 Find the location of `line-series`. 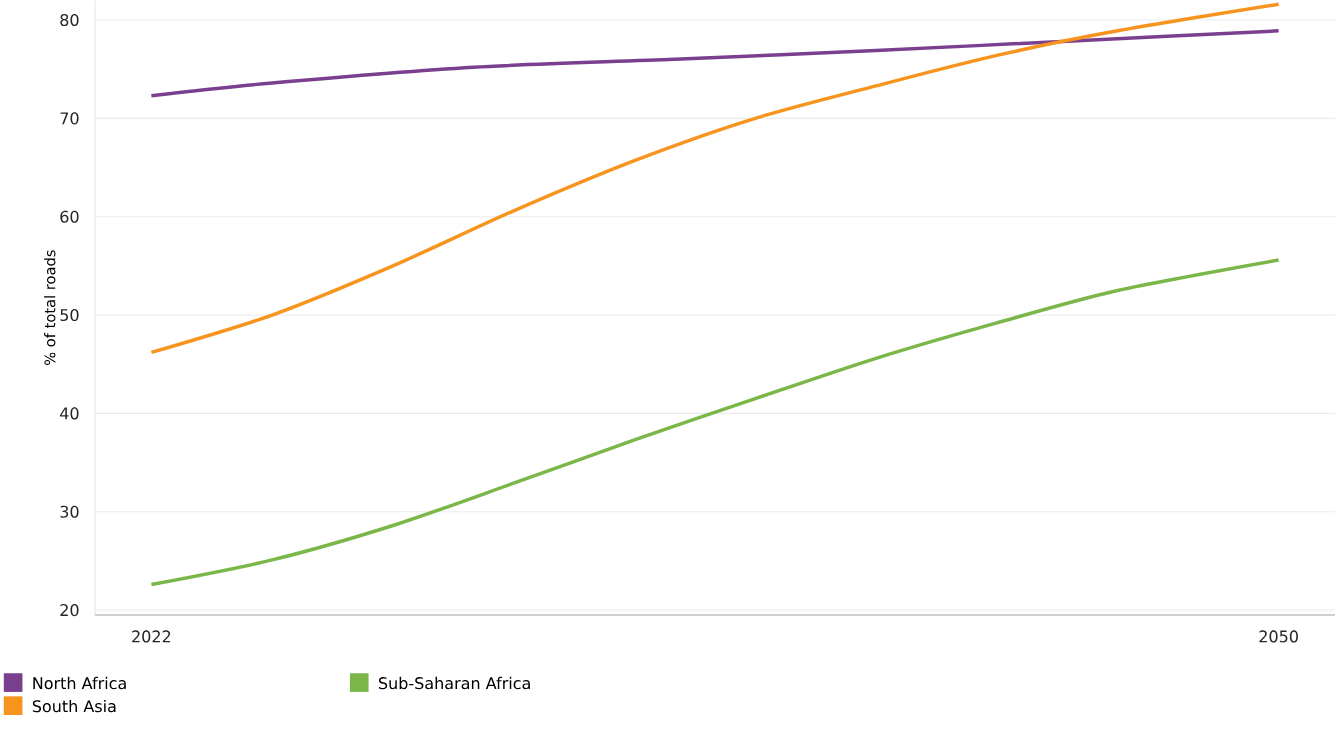

line-series is located at coordinates (715, 63).